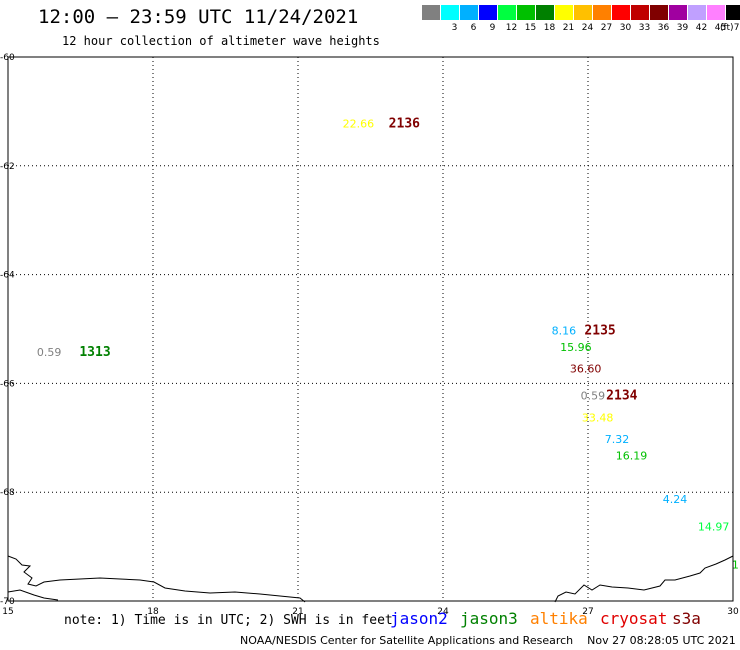 The image size is (740, 650). I want to click on scale-label: 36, so click(663, 28).